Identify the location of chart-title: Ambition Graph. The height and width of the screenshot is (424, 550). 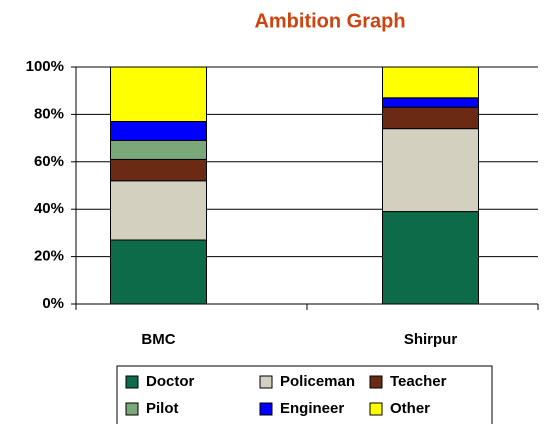
(329, 21).